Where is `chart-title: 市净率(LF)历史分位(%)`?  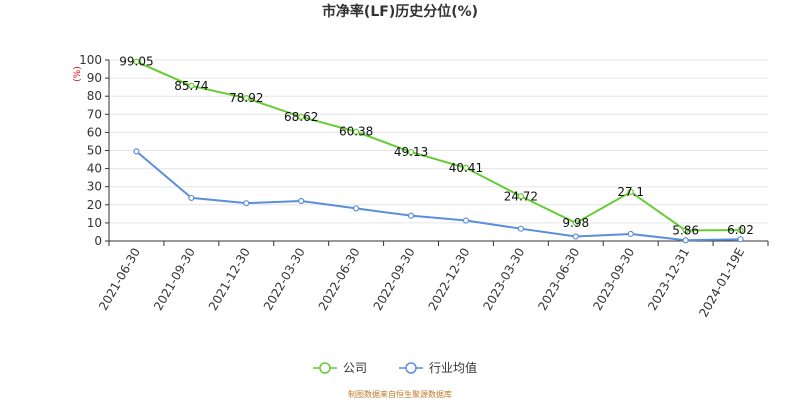 chart-title: 市净率(LF)历史分位(%) is located at coordinates (400, 11).